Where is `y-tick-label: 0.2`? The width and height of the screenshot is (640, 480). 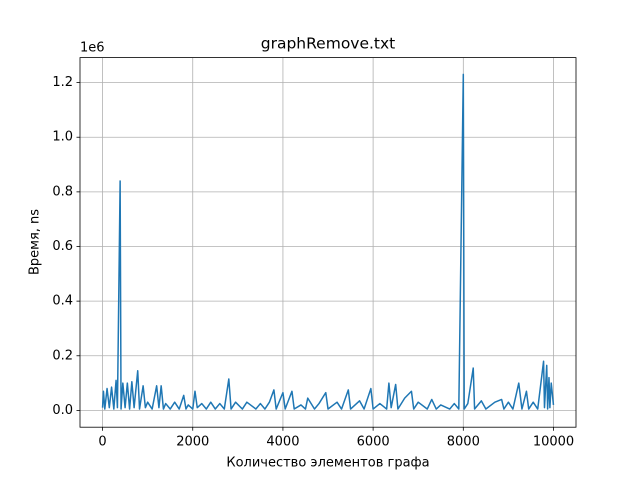
y-tick-label: 0.2 is located at coordinates (62, 355).